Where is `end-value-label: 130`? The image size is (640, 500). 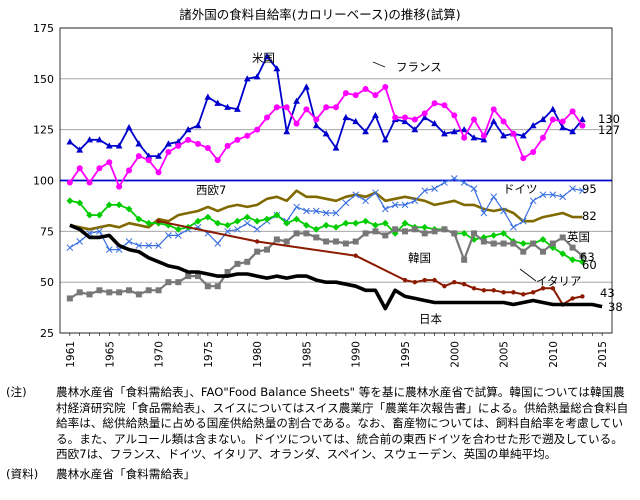
end-value-label: 130 is located at coordinates (609, 119).